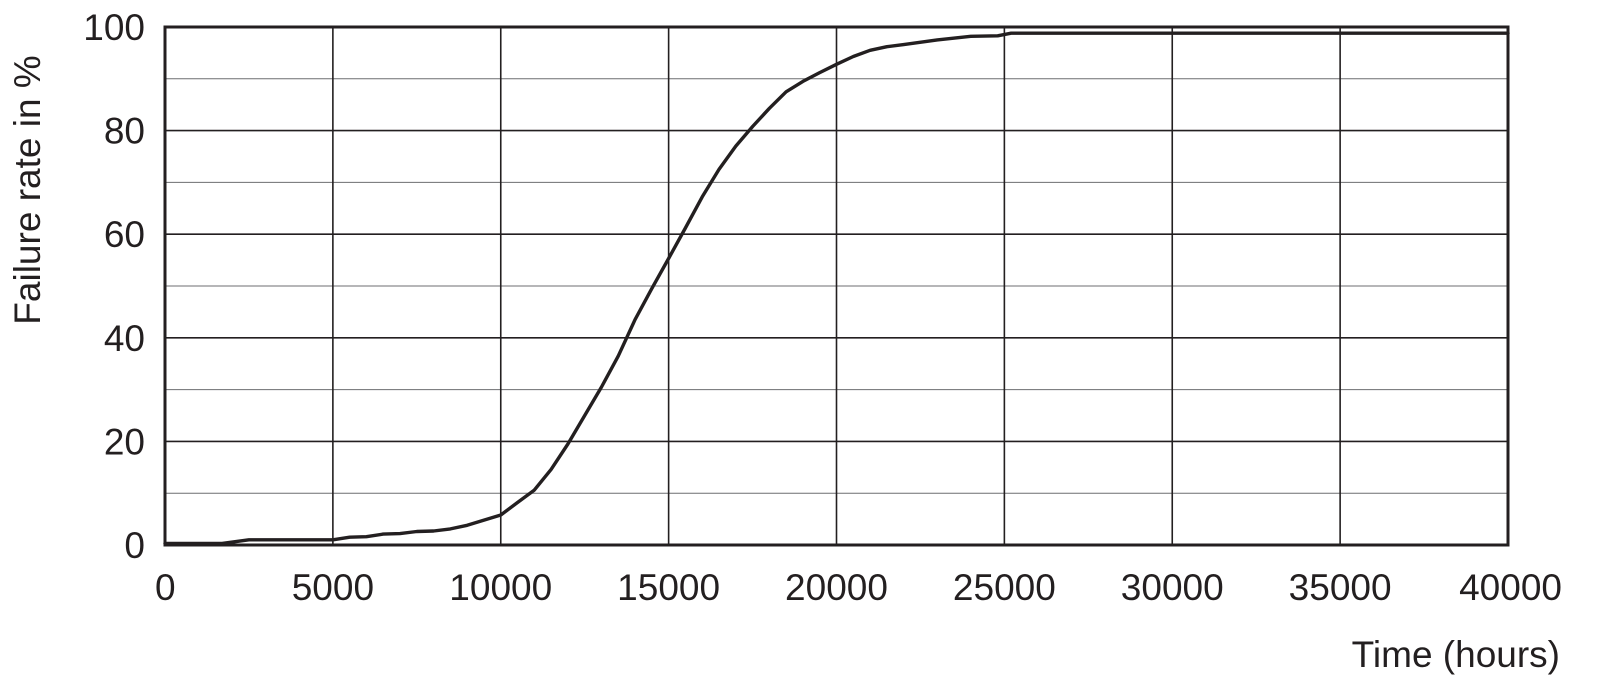 The height and width of the screenshot is (693, 1600). What do you see at coordinates (500, 587) in the screenshot?
I see `x-tick-label: 10000` at bounding box center [500, 587].